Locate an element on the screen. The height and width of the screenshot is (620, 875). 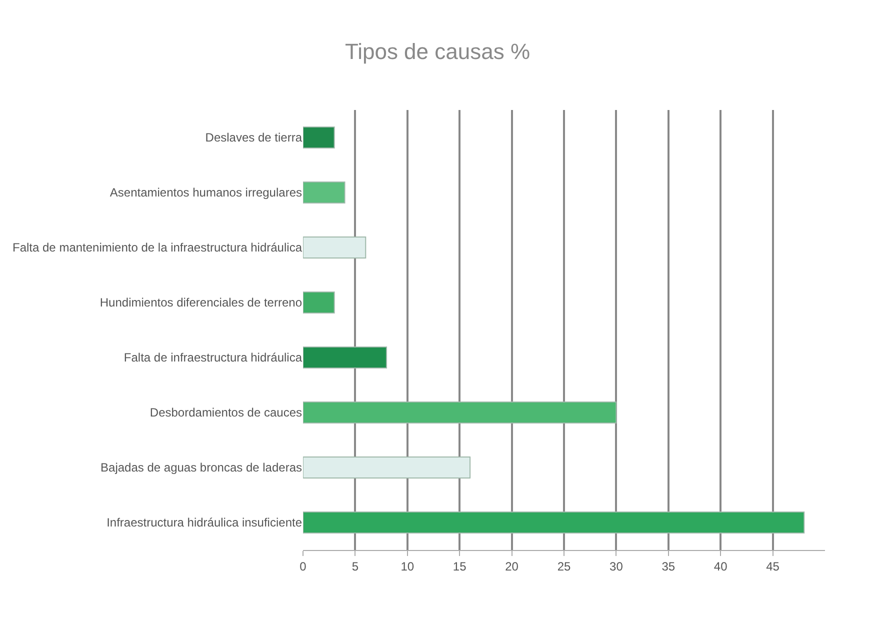
y-tick-label: Bajadas de aguas broncas de laderas is located at coordinates (201, 467).